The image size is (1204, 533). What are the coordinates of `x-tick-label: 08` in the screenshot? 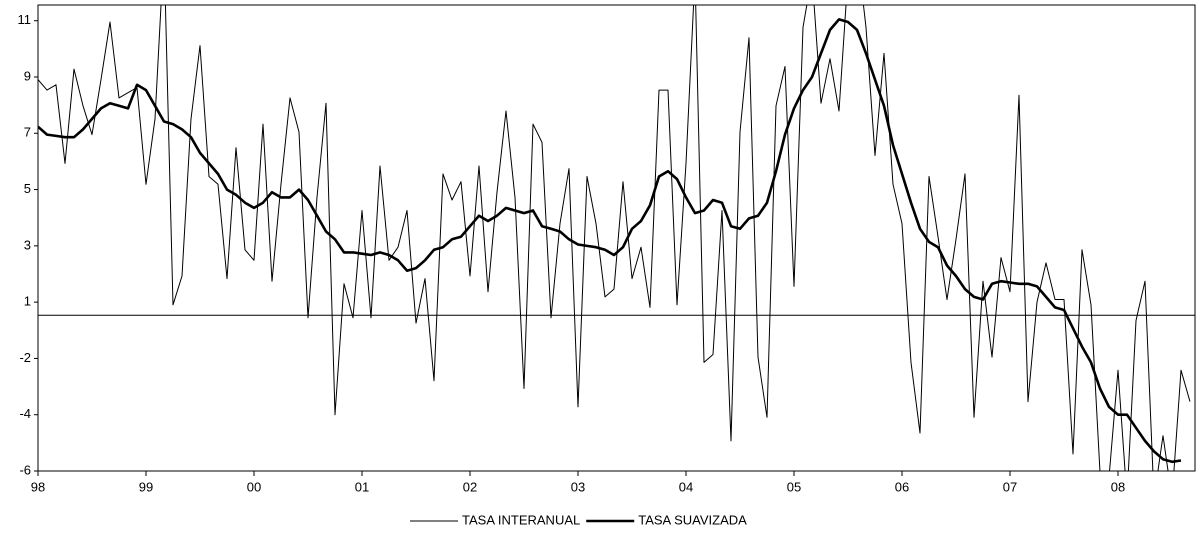 It's located at (1118, 486).